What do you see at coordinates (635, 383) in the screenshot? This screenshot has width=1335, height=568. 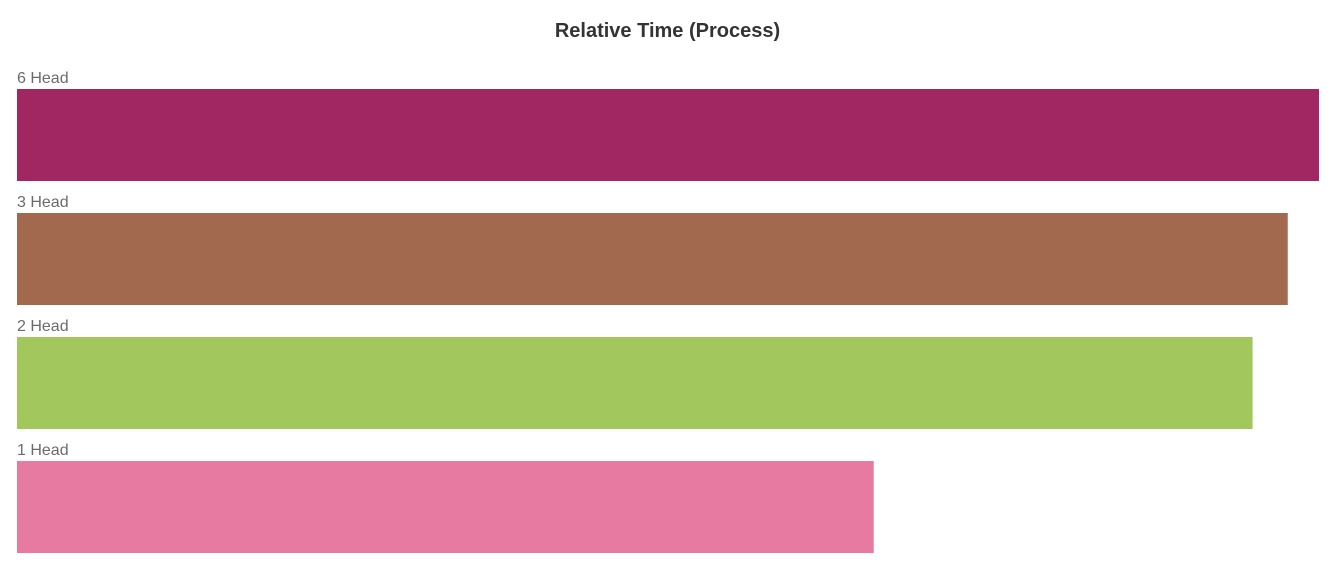 I see `bar-2-head` at bounding box center [635, 383].